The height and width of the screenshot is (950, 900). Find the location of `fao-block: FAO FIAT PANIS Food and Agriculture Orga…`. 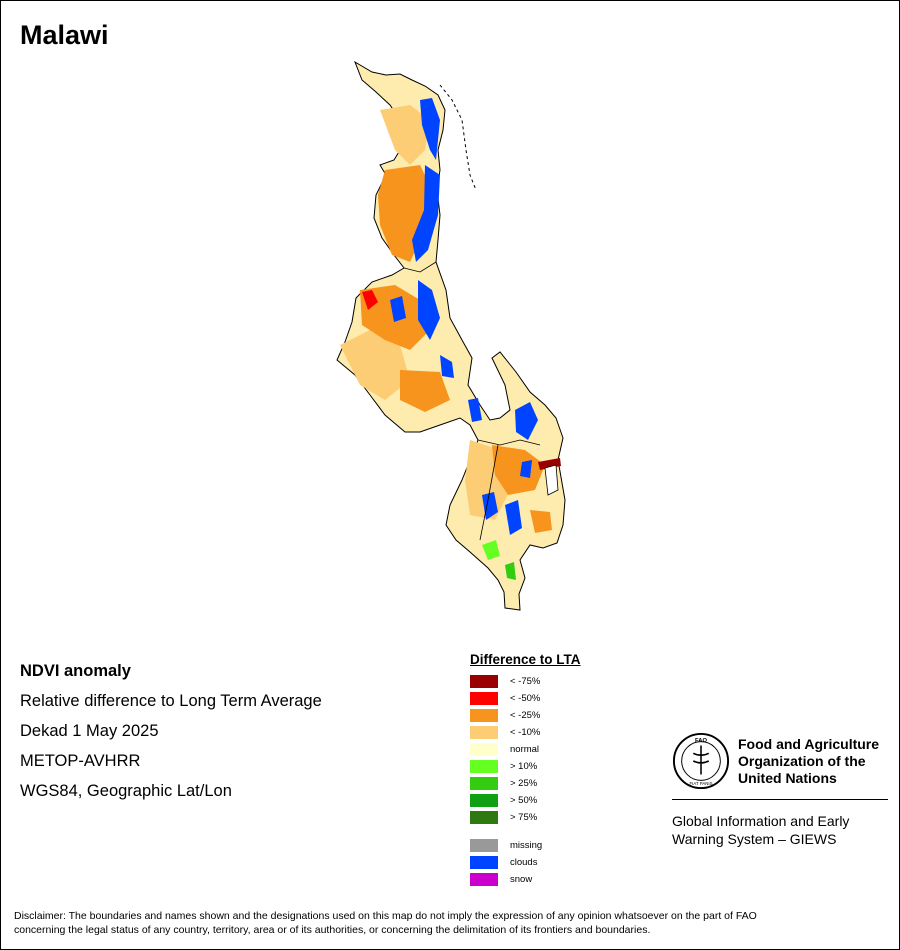

fao-block: FAO FIAT PANIS Food and Agriculture Orga… is located at coordinates (780, 790).